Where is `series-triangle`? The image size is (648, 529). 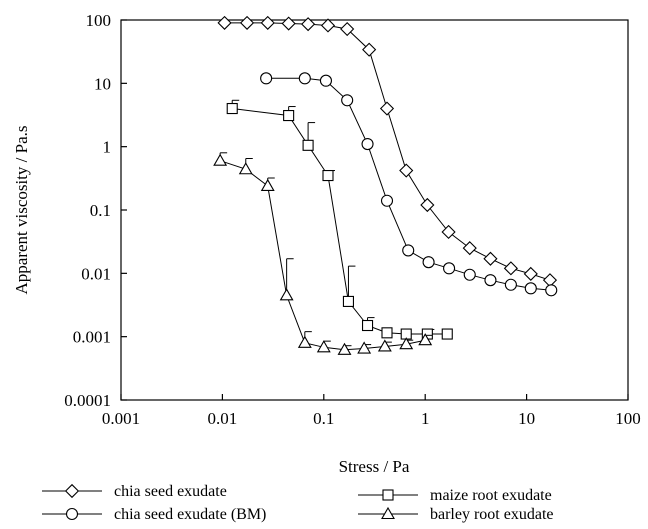 series-triangle is located at coordinates (323, 253).